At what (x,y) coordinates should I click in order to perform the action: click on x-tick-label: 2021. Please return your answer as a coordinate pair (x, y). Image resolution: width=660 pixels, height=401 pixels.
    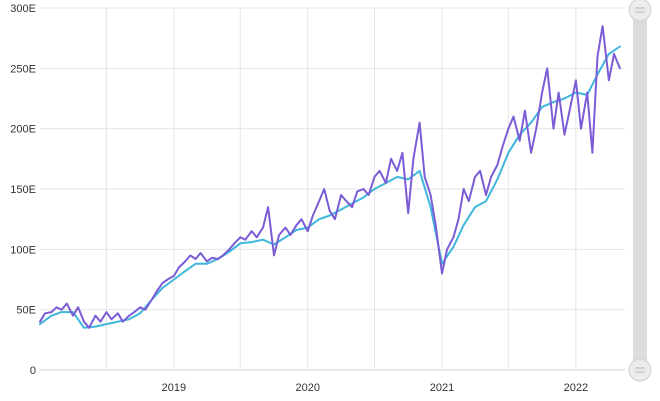
    Looking at the image, I should click on (442, 388).